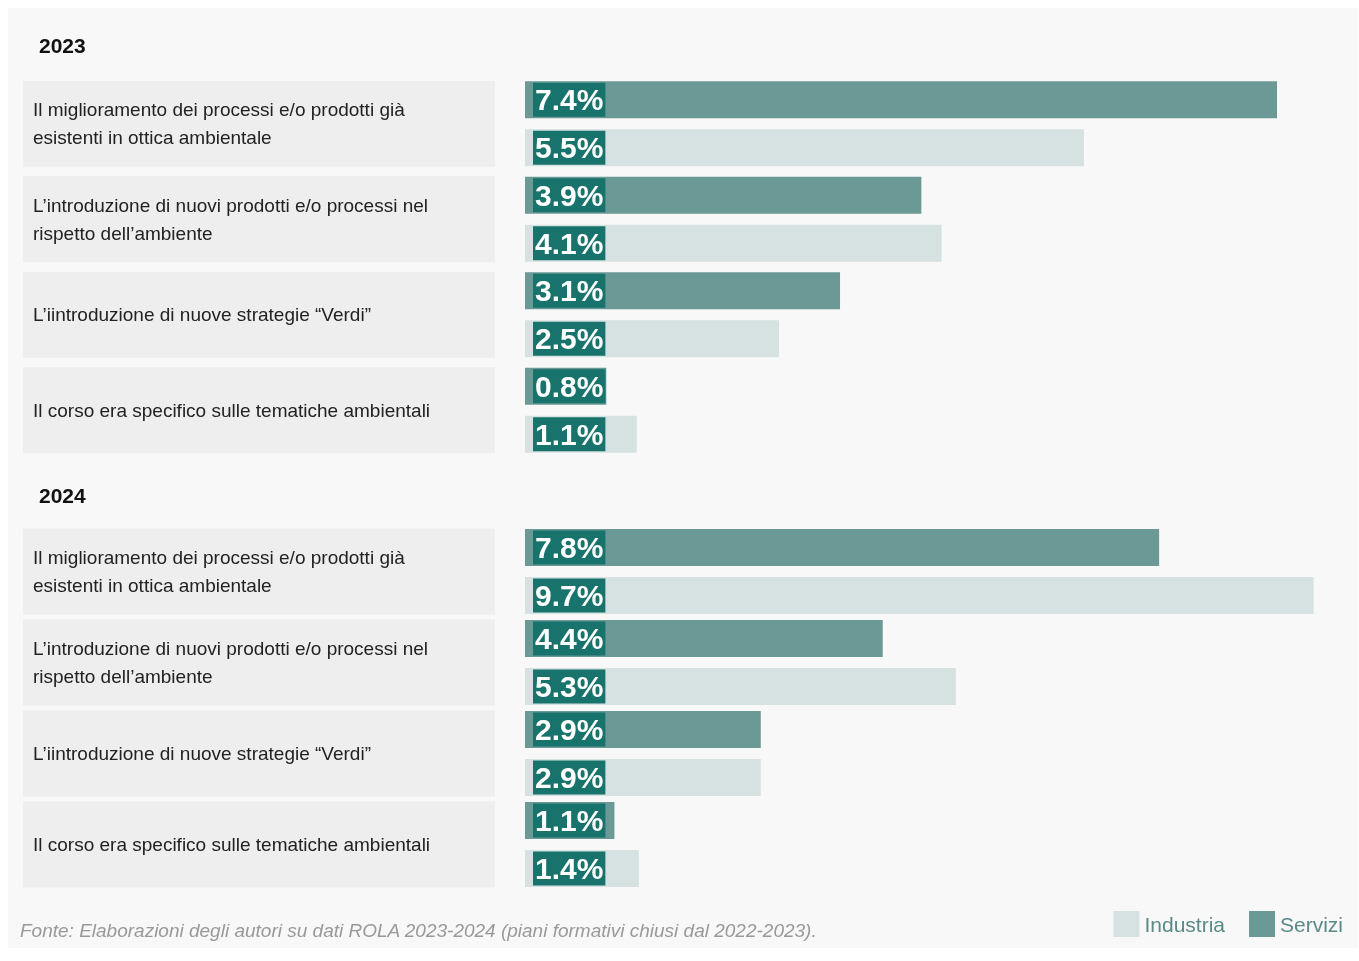 Image resolution: width=1359 pixels, height=961 pixels. Describe the element at coordinates (569, 687) in the screenshot. I see `data-label: 5.3%` at that location.